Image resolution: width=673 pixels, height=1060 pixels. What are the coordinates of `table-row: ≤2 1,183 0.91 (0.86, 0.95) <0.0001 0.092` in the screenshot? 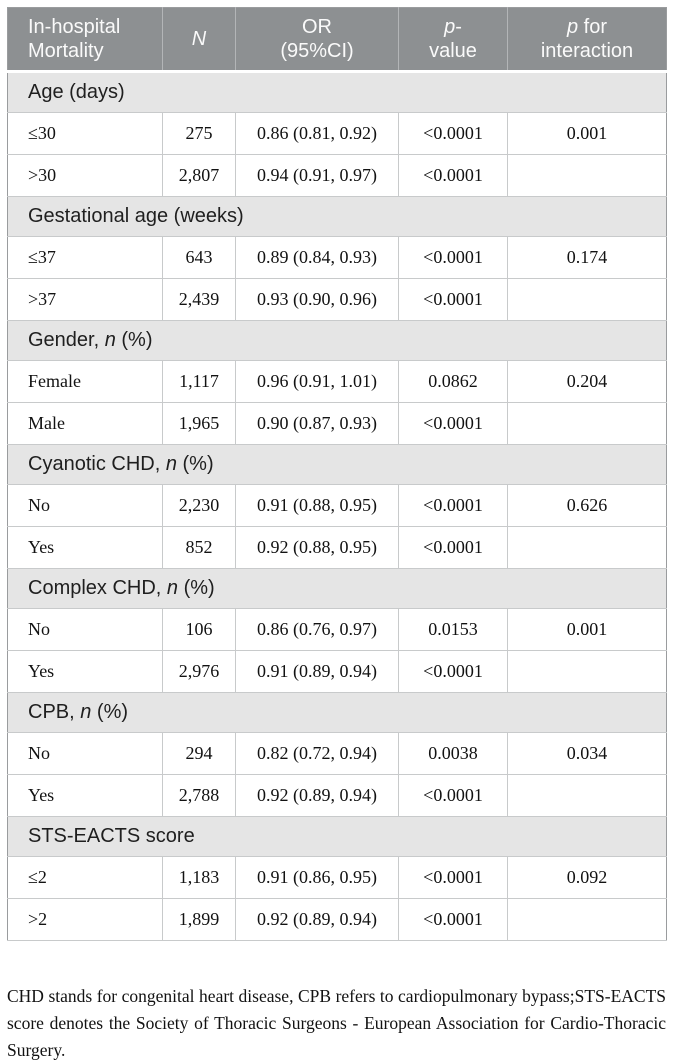 It's located at (337, 877).